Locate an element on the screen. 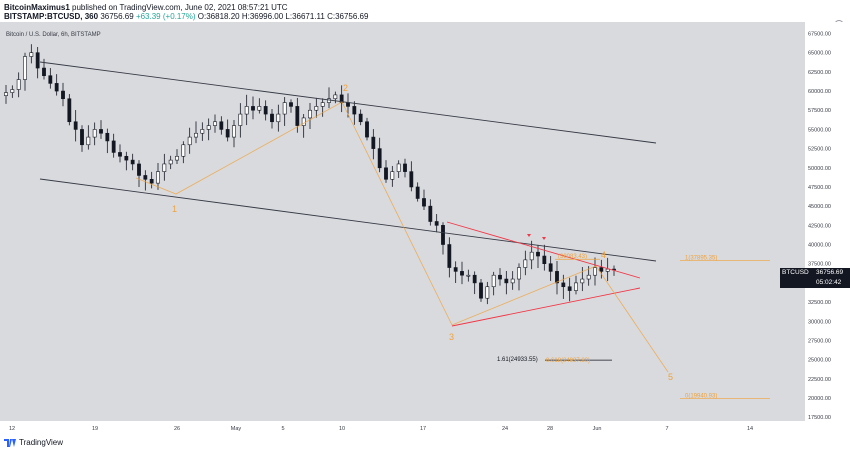  y-tick-label: 60000.00 is located at coordinates (819, 92).